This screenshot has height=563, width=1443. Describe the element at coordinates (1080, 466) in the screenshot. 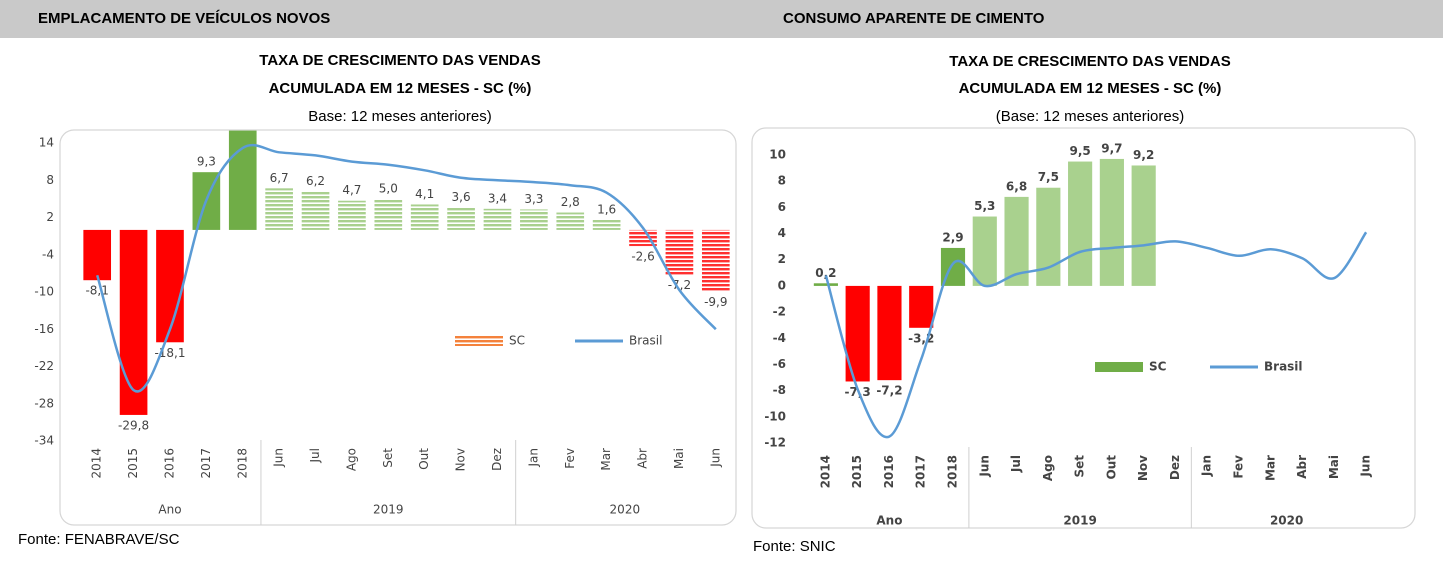

I see `x-tick-label: Set` at that location.